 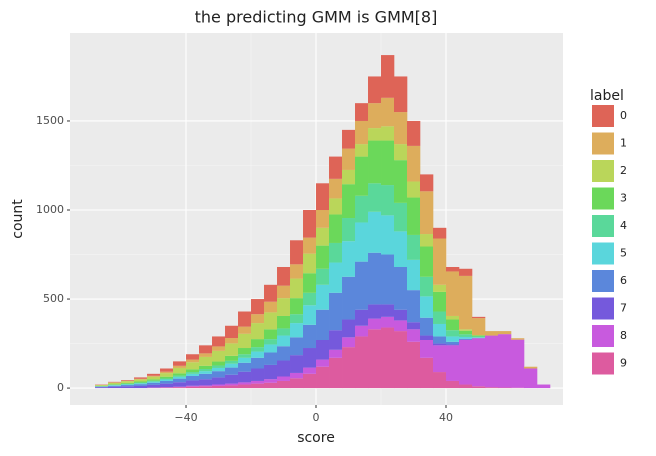 I want to click on x-tick-label: 0, so click(x=316, y=417).